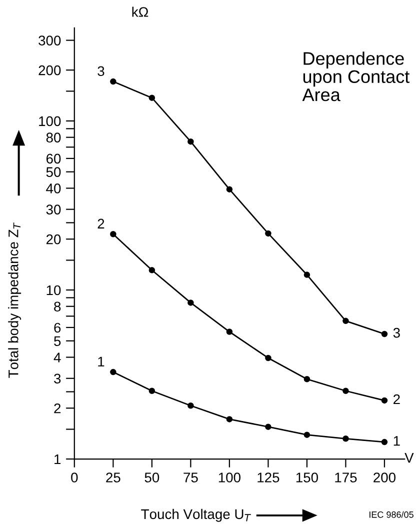 This screenshot has width=418, height=527. Describe the element at coordinates (15, 300) in the screenshot. I see `y-axis-title: Total body impedance Z$_{T}$` at that location.